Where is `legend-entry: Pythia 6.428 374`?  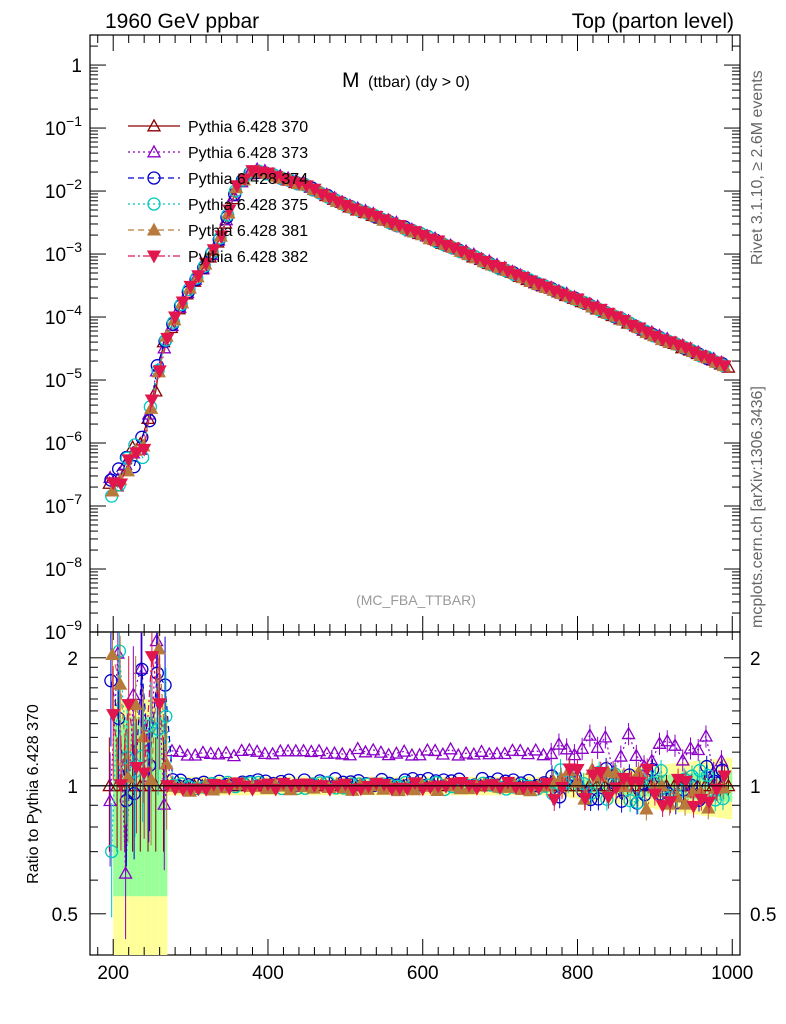
legend-entry: Pythia 6.428 374 is located at coordinates (218, 179).